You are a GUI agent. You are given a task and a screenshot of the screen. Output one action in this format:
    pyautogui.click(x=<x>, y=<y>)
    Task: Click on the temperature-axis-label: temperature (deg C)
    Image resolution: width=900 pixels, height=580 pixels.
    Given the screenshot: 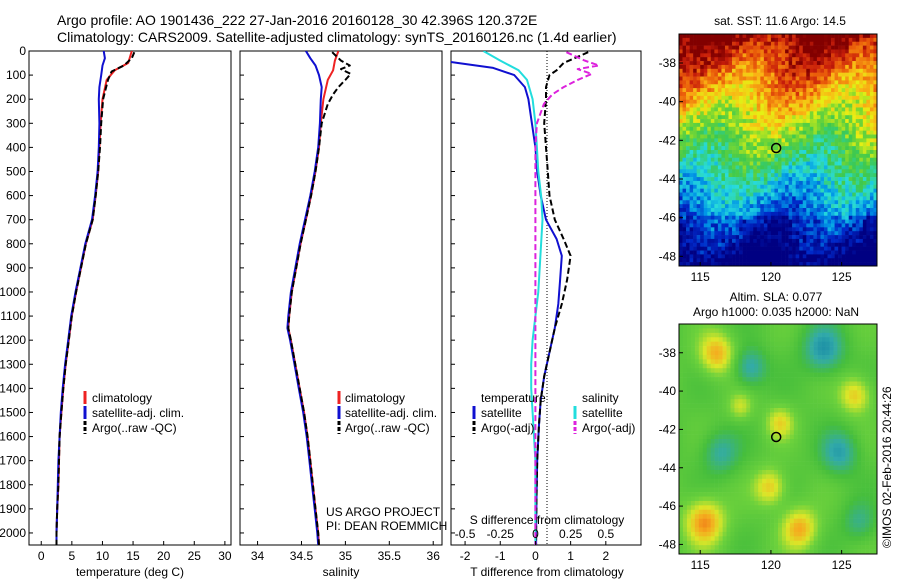 What is the action you would take?
    pyautogui.click(x=130, y=572)
    